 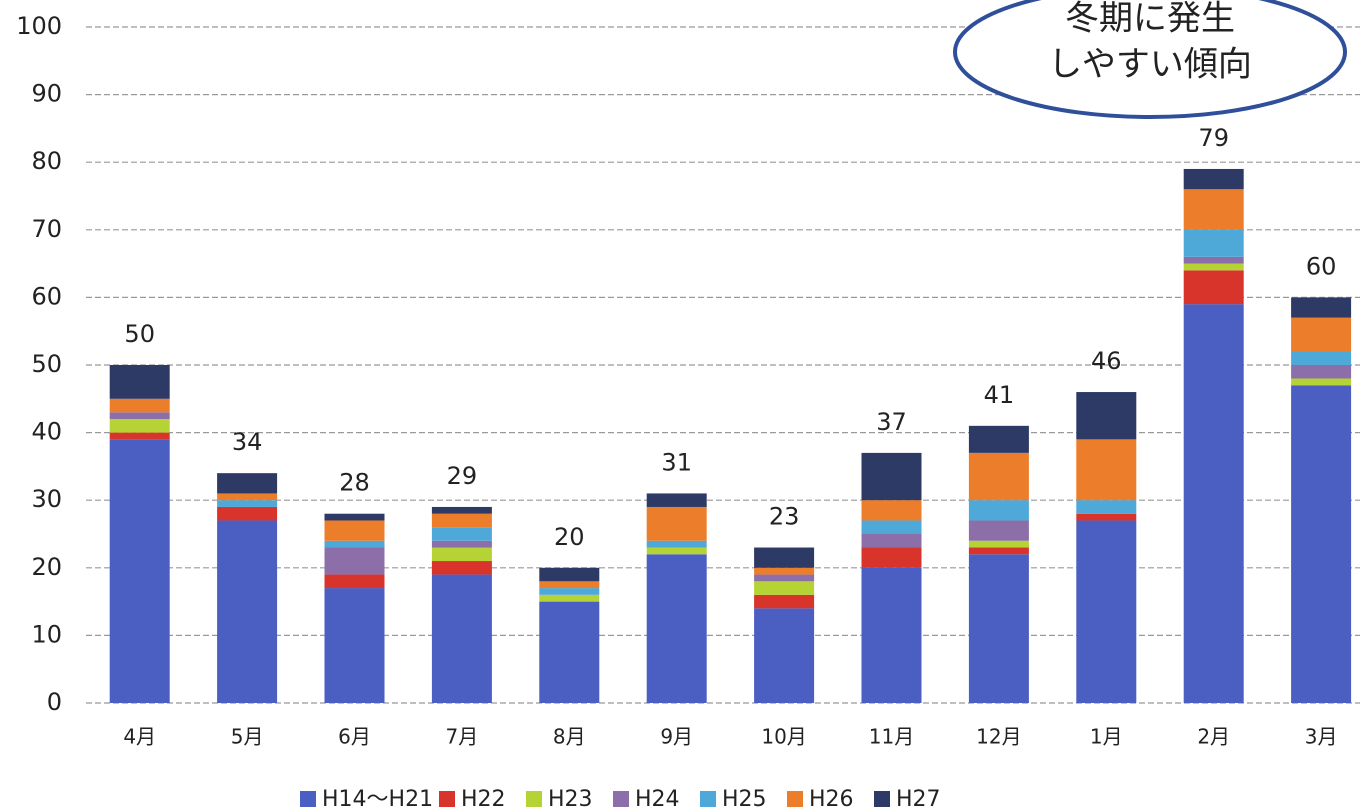 What do you see at coordinates (891, 422) in the screenshot?
I see `total-label: 37` at bounding box center [891, 422].